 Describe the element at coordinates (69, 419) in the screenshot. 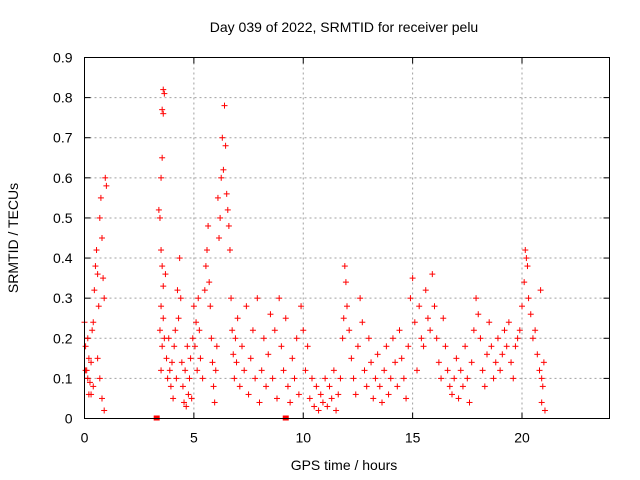

I see `y-tick-label: 0` at that location.